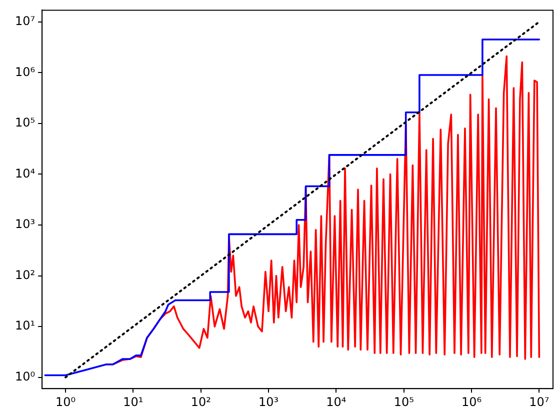  I want to click on x-tick-label: 10⁰, so click(66, 401).